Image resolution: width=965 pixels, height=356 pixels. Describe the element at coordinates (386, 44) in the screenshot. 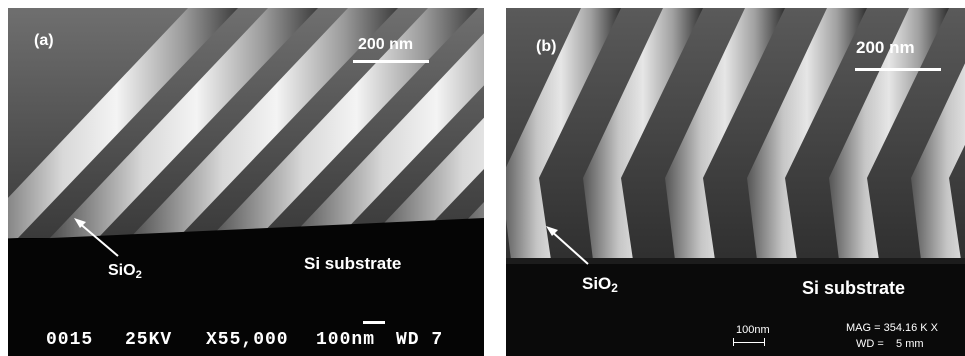

I see `scalebar-label-a: 200 nm` at that location.